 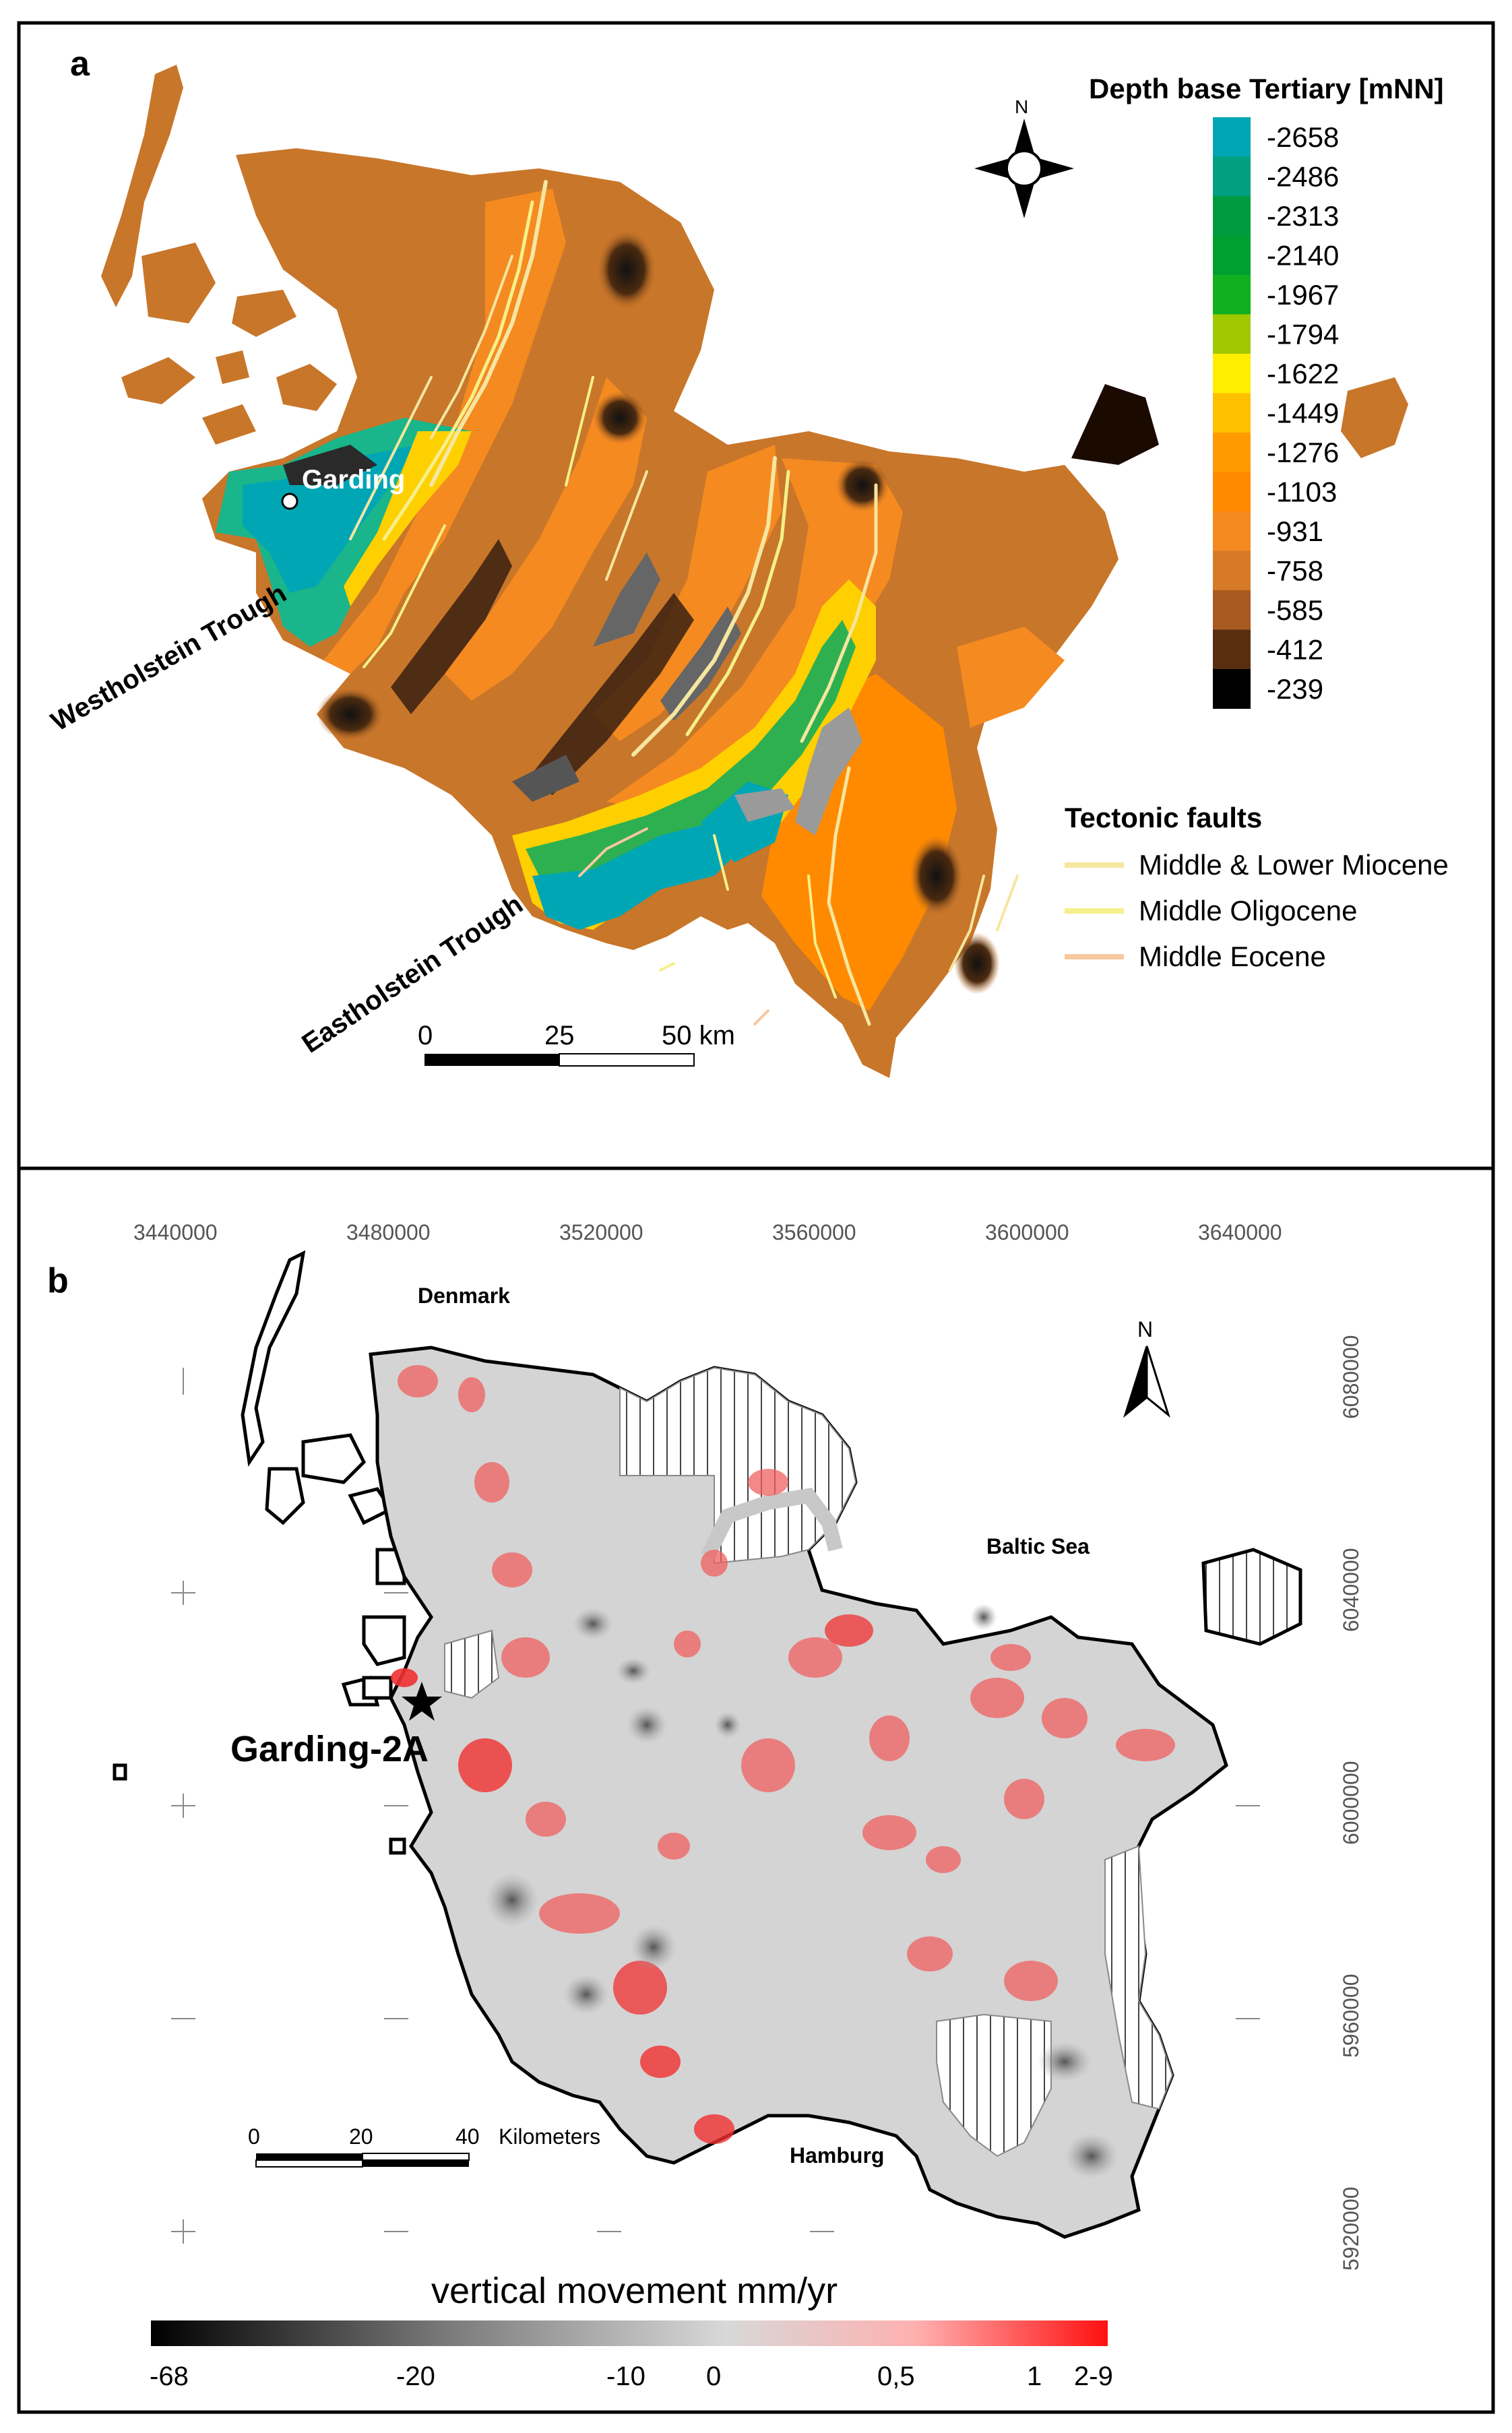 I want to click on colorbar-tick-label: -20, so click(x=416, y=2377).